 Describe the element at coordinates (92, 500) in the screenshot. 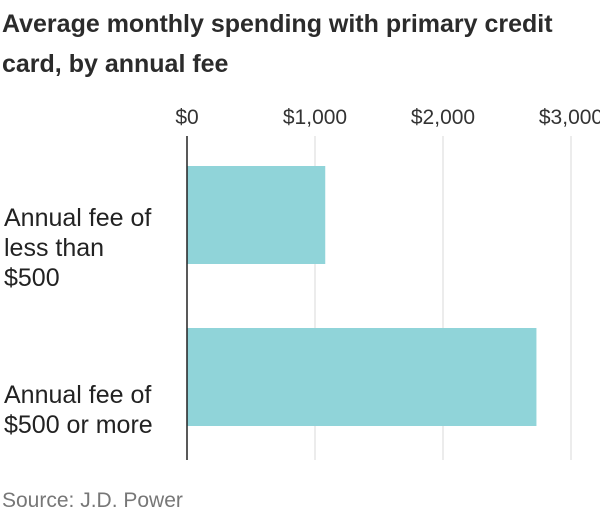

I see `source-note: Source: J.D. Power` at that location.